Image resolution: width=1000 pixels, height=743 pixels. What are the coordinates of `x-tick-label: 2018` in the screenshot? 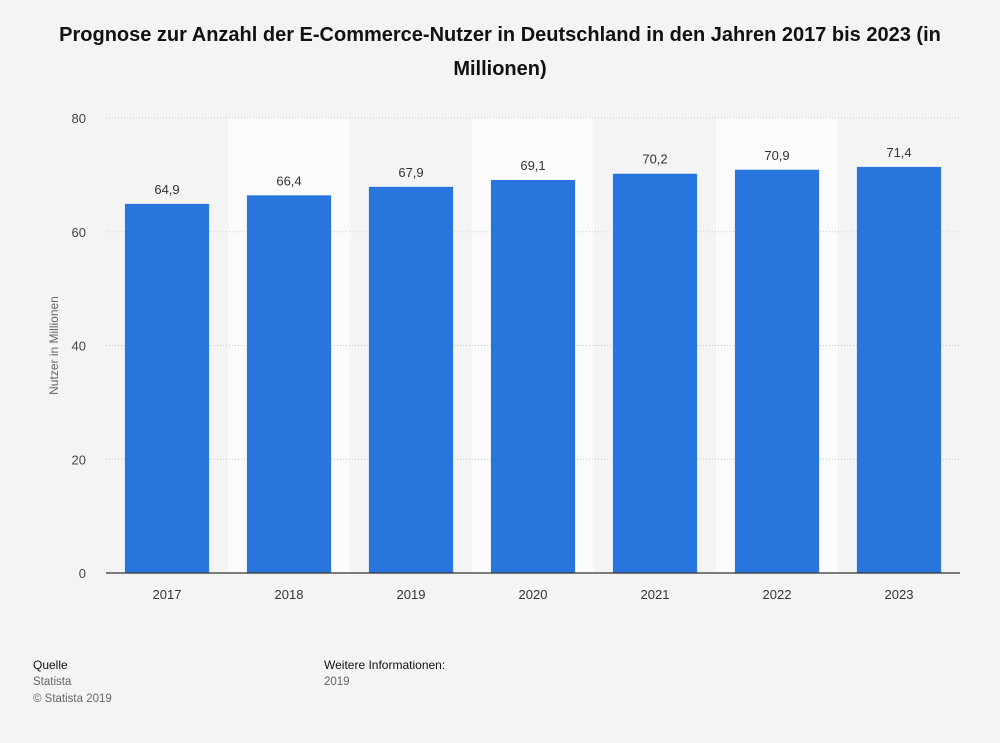 It's located at (289, 594).